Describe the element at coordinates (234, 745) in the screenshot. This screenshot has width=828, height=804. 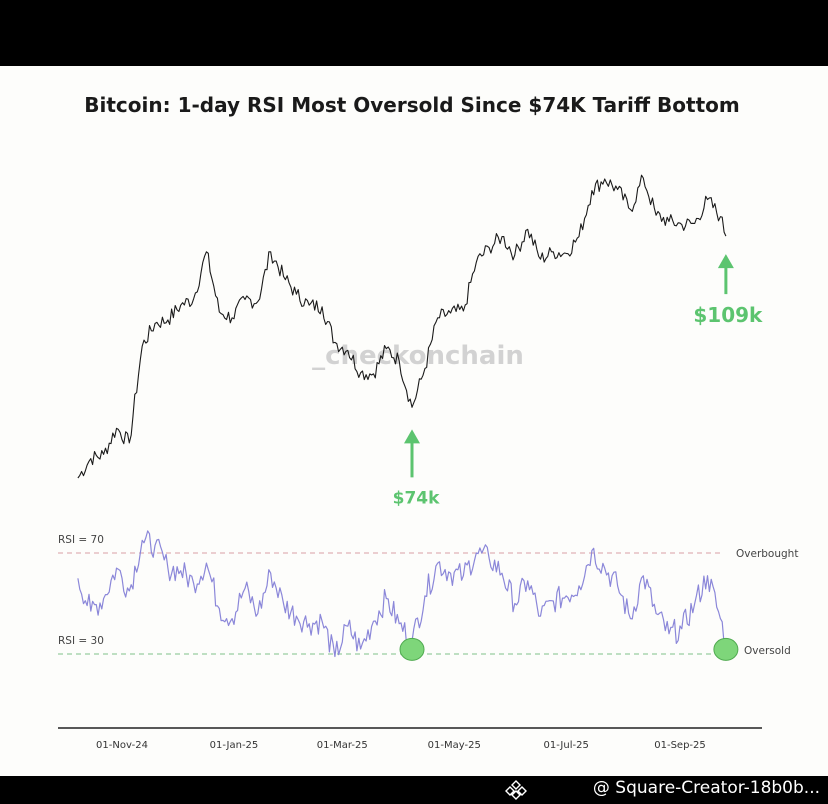
I see `x-tick-label: 01-Jan-25` at that location.